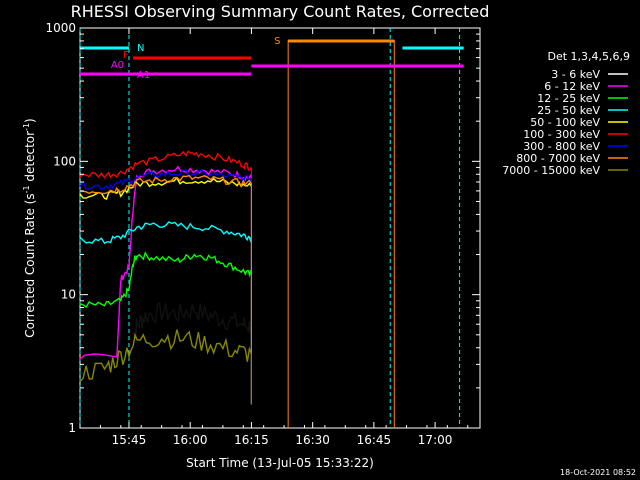 The image size is (640, 480). What do you see at coordinates (435, 440) in the screenshot?
I see `x-tick-label: 17:00` at bounding box center [435, 440].